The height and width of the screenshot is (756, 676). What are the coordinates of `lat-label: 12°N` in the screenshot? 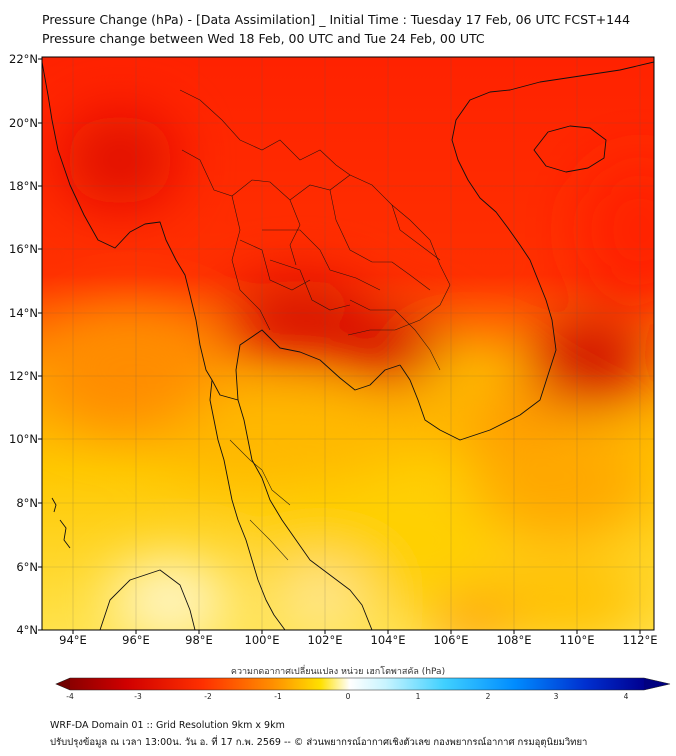 It's located at (23, 376).